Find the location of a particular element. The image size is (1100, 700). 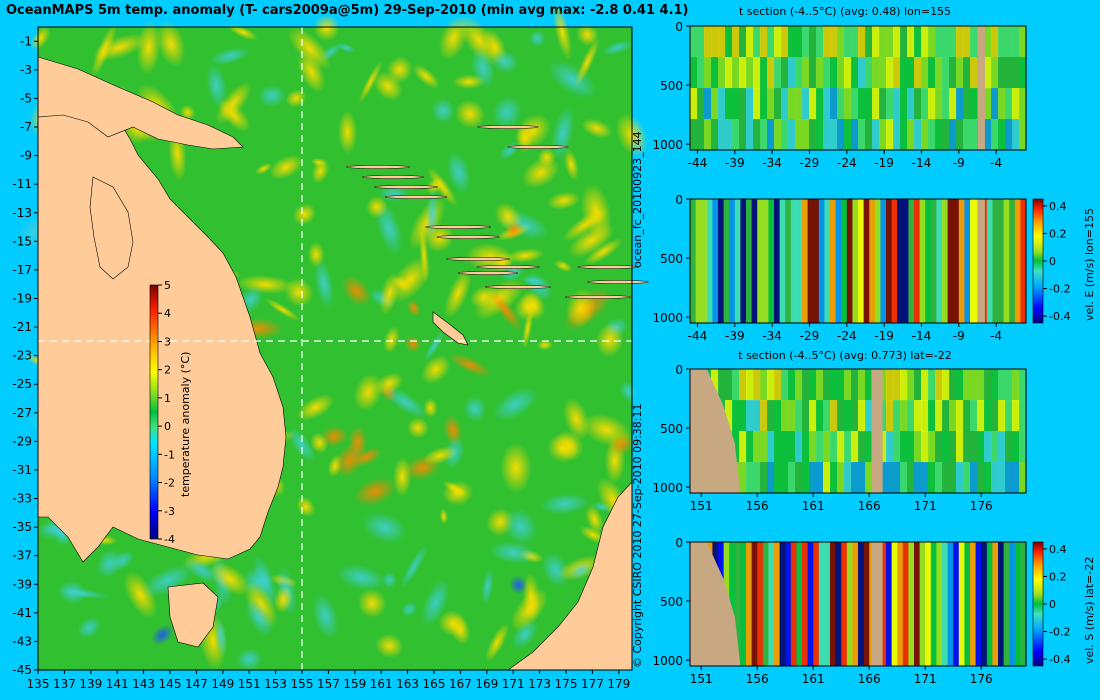

sec1-x-tick-label: -14 is located at coordinates (922, 163).